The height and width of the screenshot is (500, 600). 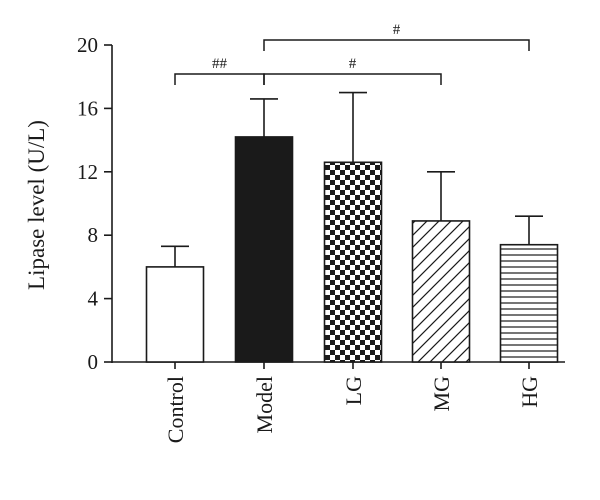 What do you see at coordinates (529, 303) in the screenshot?
I see `bar-hg` at bounding box center [529, 303].